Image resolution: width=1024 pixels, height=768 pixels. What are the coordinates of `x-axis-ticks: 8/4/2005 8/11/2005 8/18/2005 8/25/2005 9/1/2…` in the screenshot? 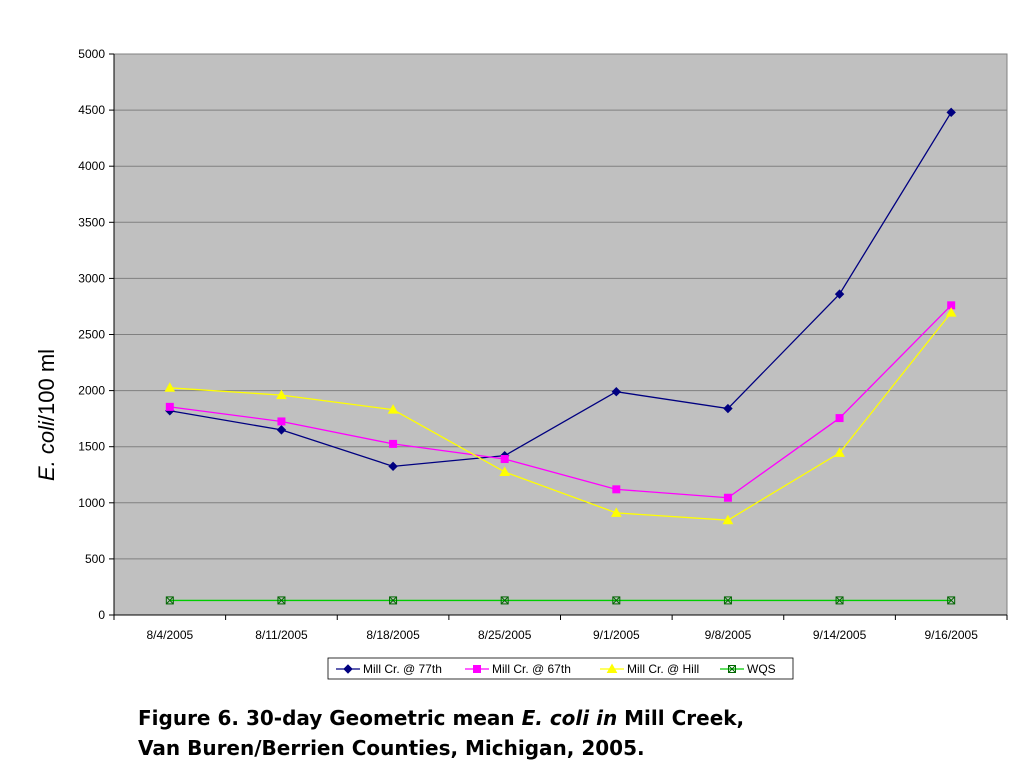 It's located at (560, 628).